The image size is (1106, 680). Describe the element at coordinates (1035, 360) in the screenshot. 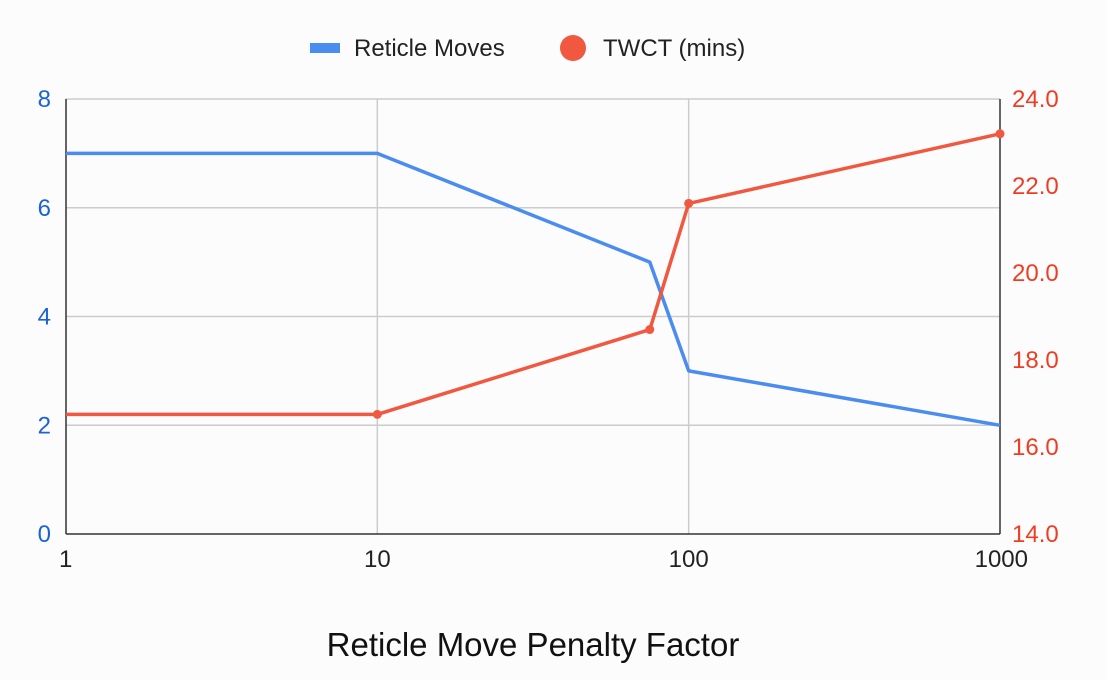

I see `right-tick-label: 18.0` at that location.